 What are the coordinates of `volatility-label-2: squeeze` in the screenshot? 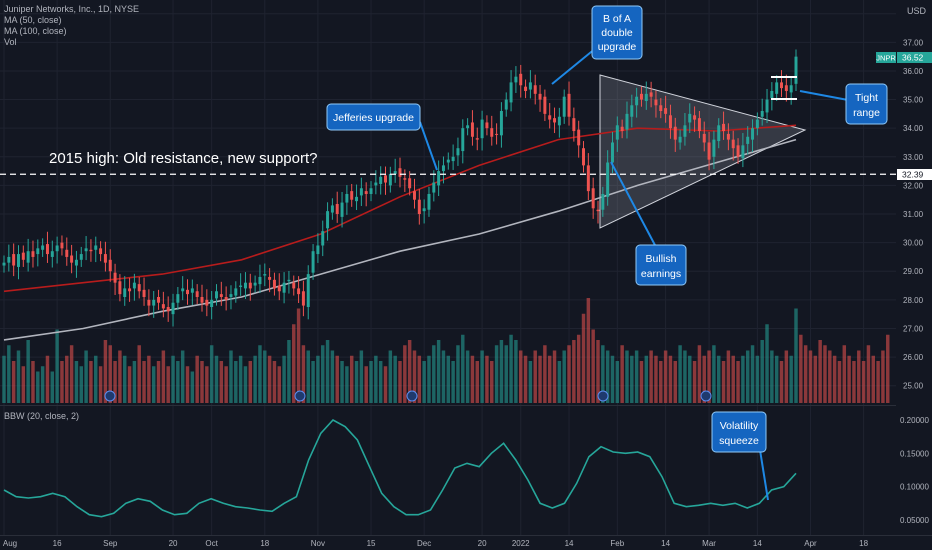 It's located at (739, 441).